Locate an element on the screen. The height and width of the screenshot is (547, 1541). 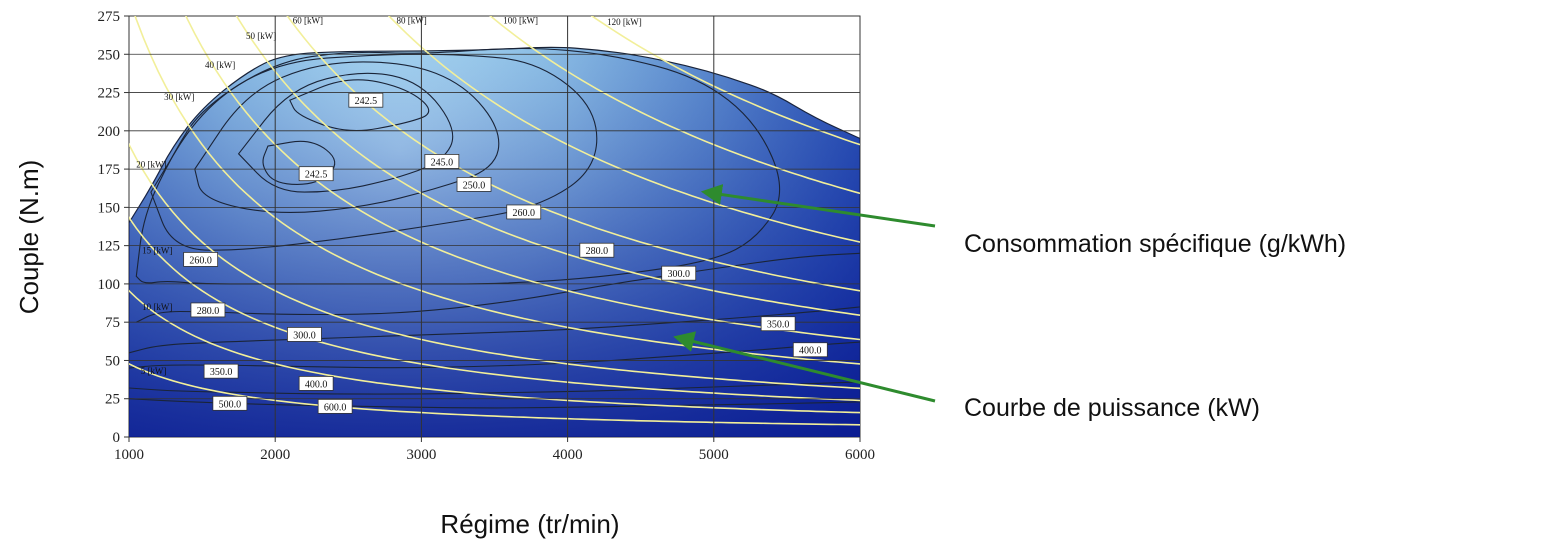
x-tick-label: 3000 is located at coordinates (421, 455).